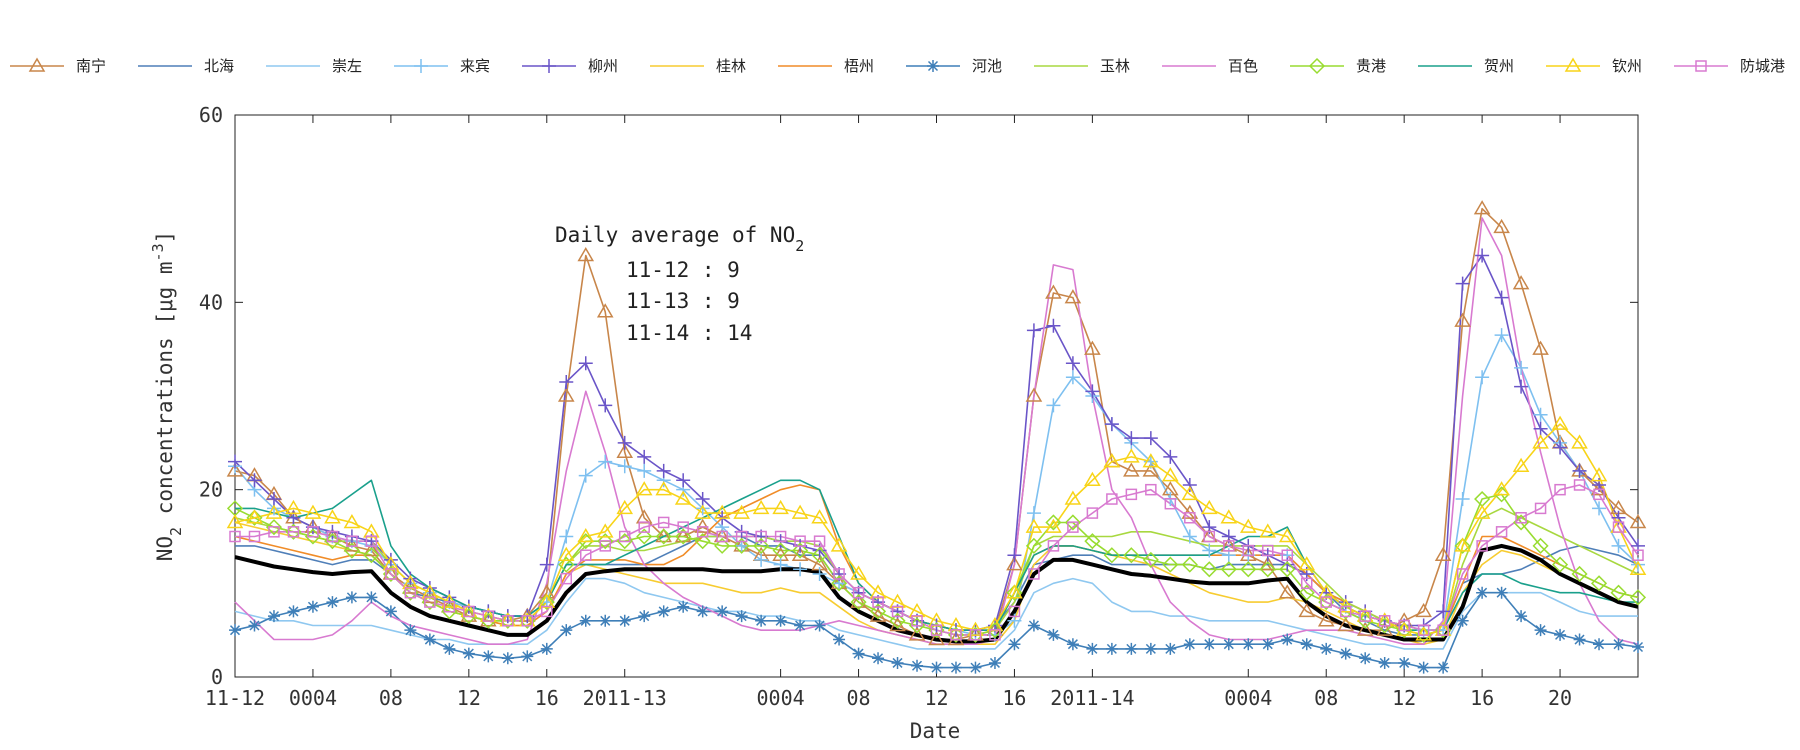 This screenshot has width=1800, height=750. What do you see at coordinates (826, 66) in the screenshot?
I see `legend-entry-series-6: 梧州` at bounding box center [826, 66].